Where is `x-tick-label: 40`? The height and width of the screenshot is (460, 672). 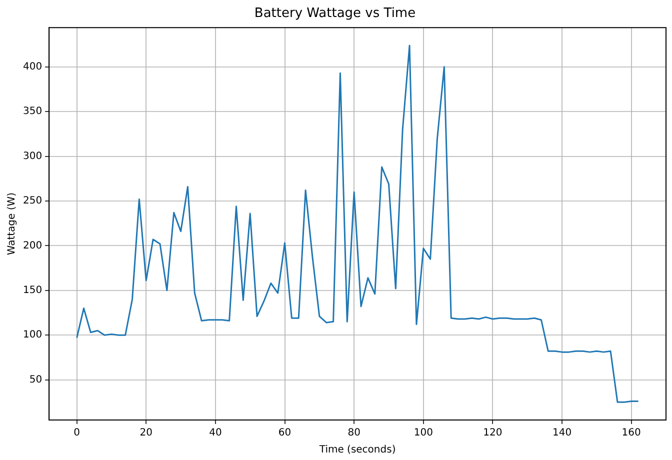
x-tick-label: 40 is located at coordinates (215, 433).